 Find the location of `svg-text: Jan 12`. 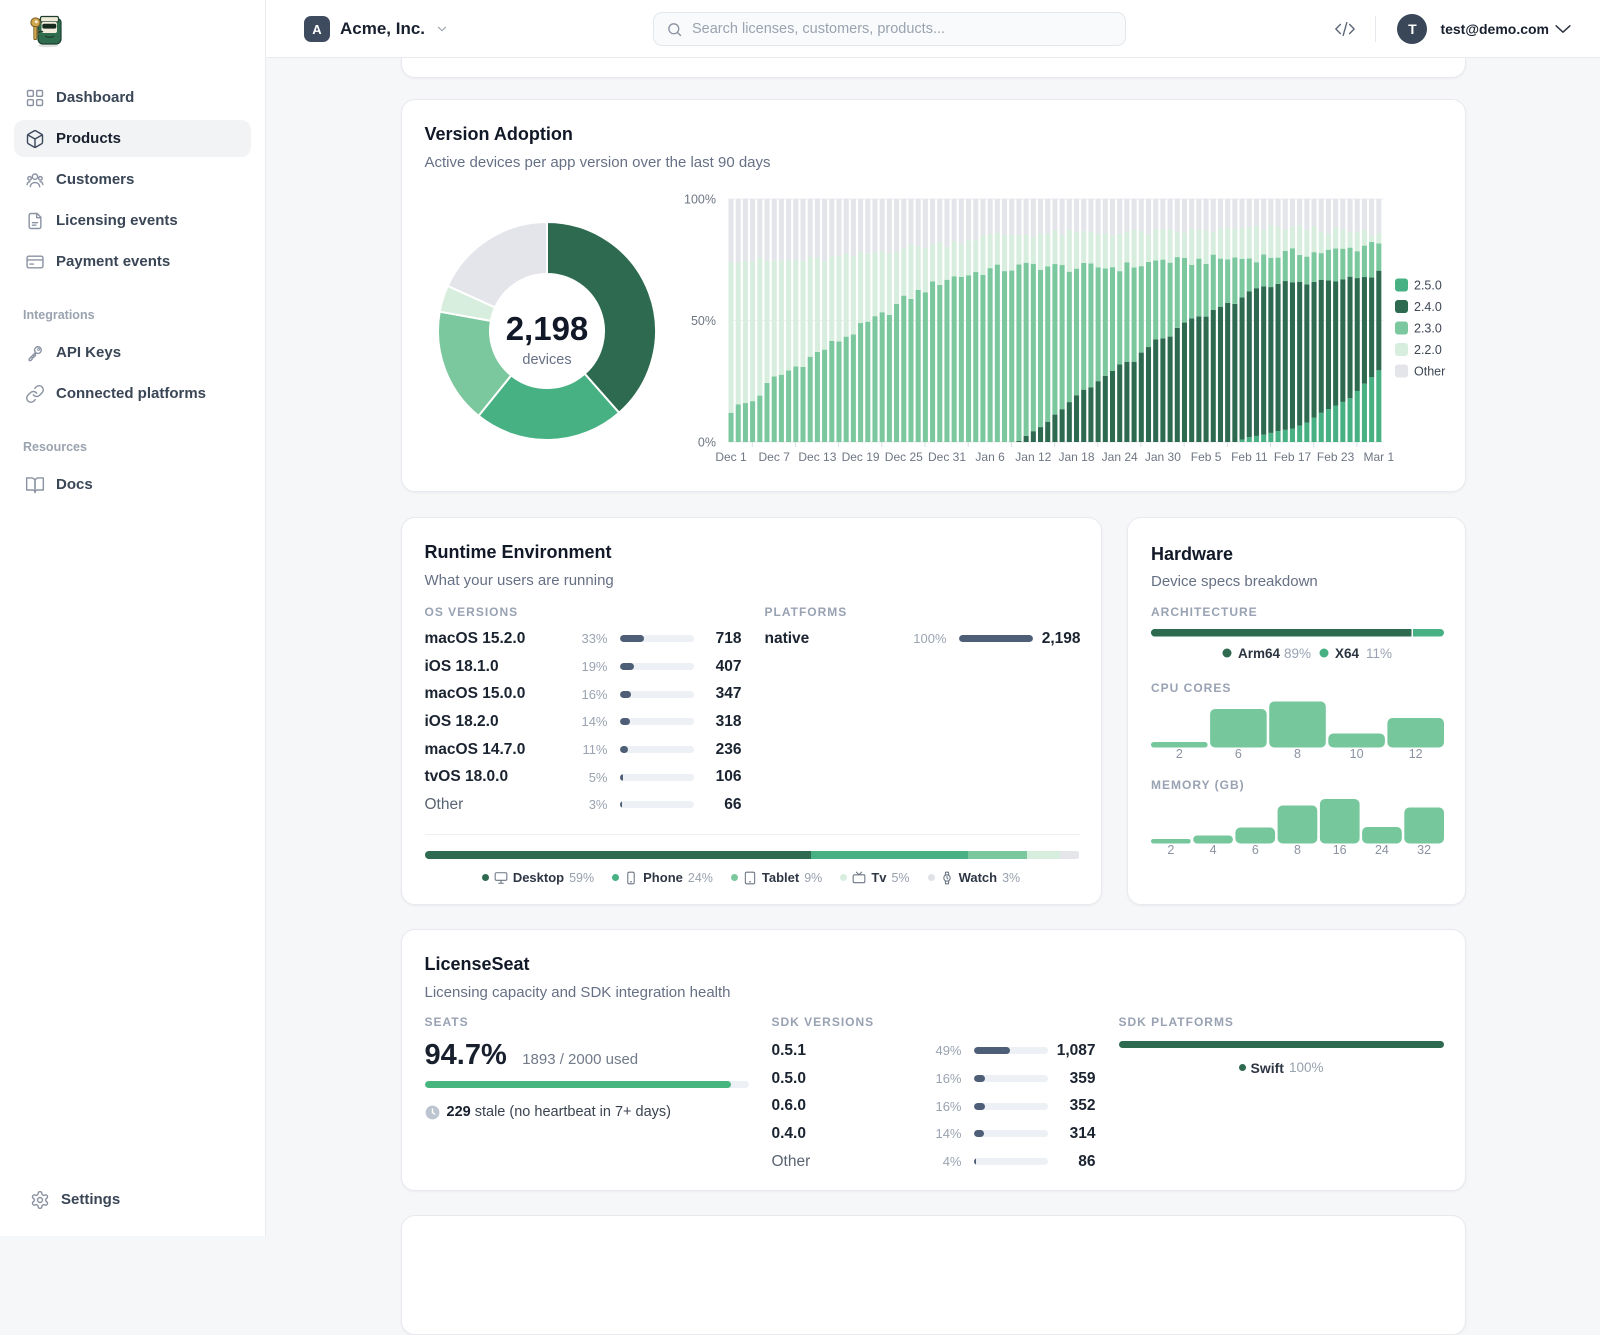

svg-text: Jan 12 is located at coordinates (1033, 457).